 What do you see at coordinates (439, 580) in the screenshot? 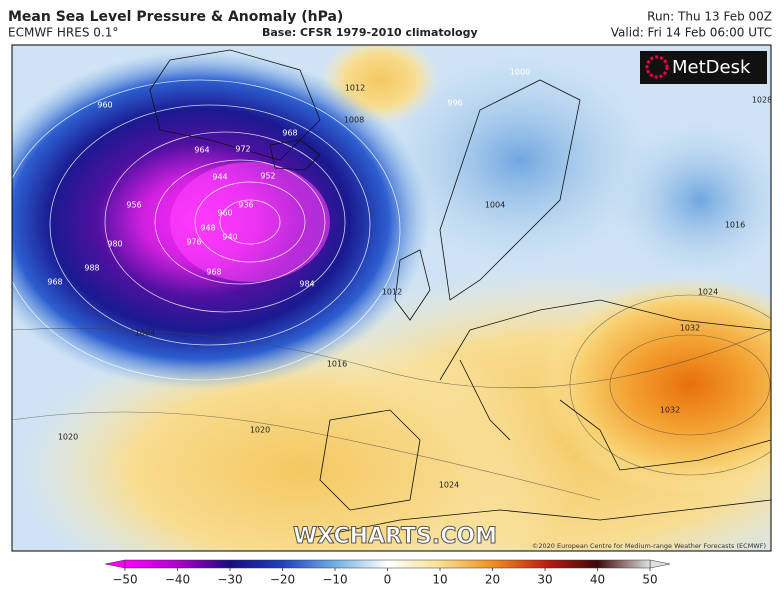
I see `colorbar-tick-label: 10` at bounding box center [439, 580].